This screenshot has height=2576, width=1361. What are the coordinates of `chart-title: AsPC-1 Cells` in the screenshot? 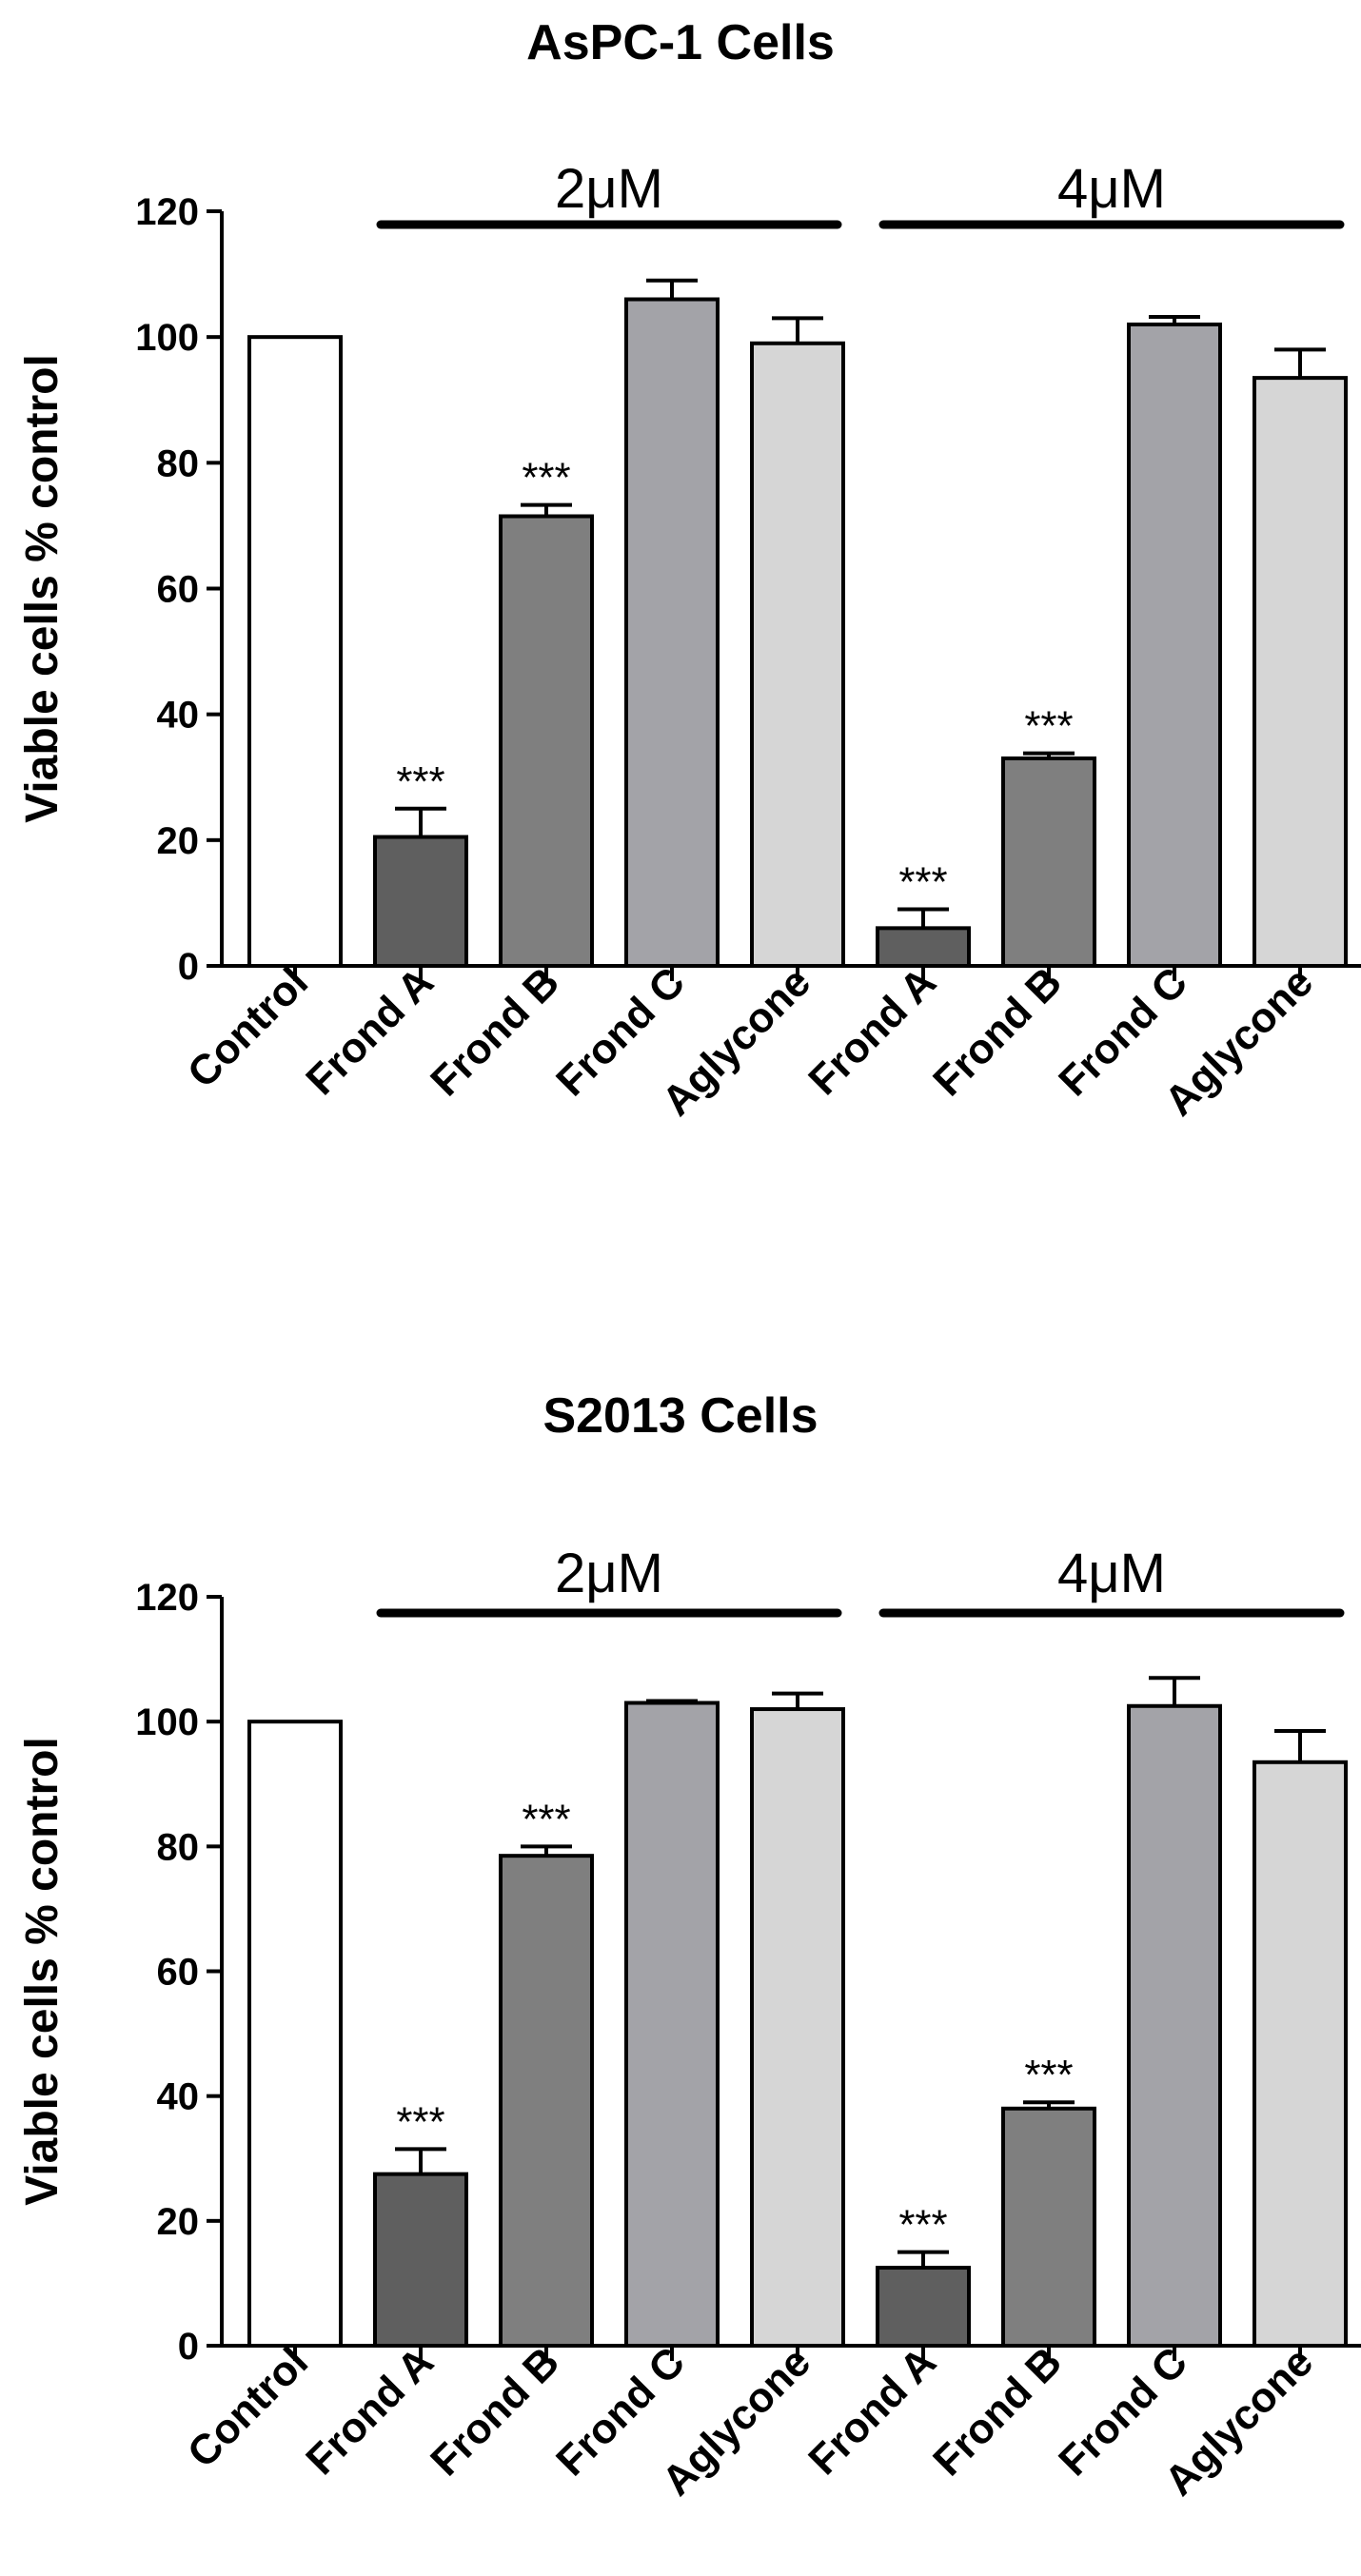 It's located at (680, 42).